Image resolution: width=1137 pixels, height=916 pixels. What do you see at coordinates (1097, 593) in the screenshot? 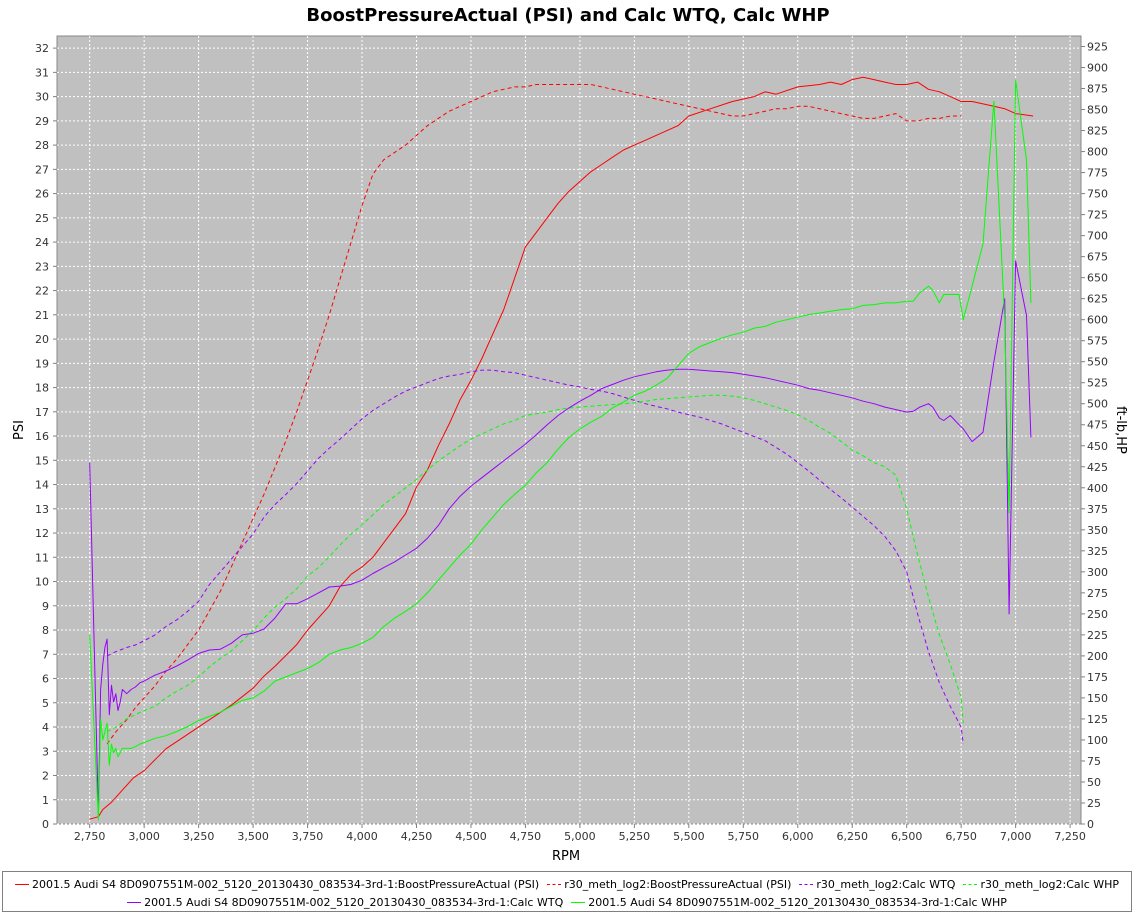
I see `y-right-tick-label: 275` at bounding box center [1097, 593].